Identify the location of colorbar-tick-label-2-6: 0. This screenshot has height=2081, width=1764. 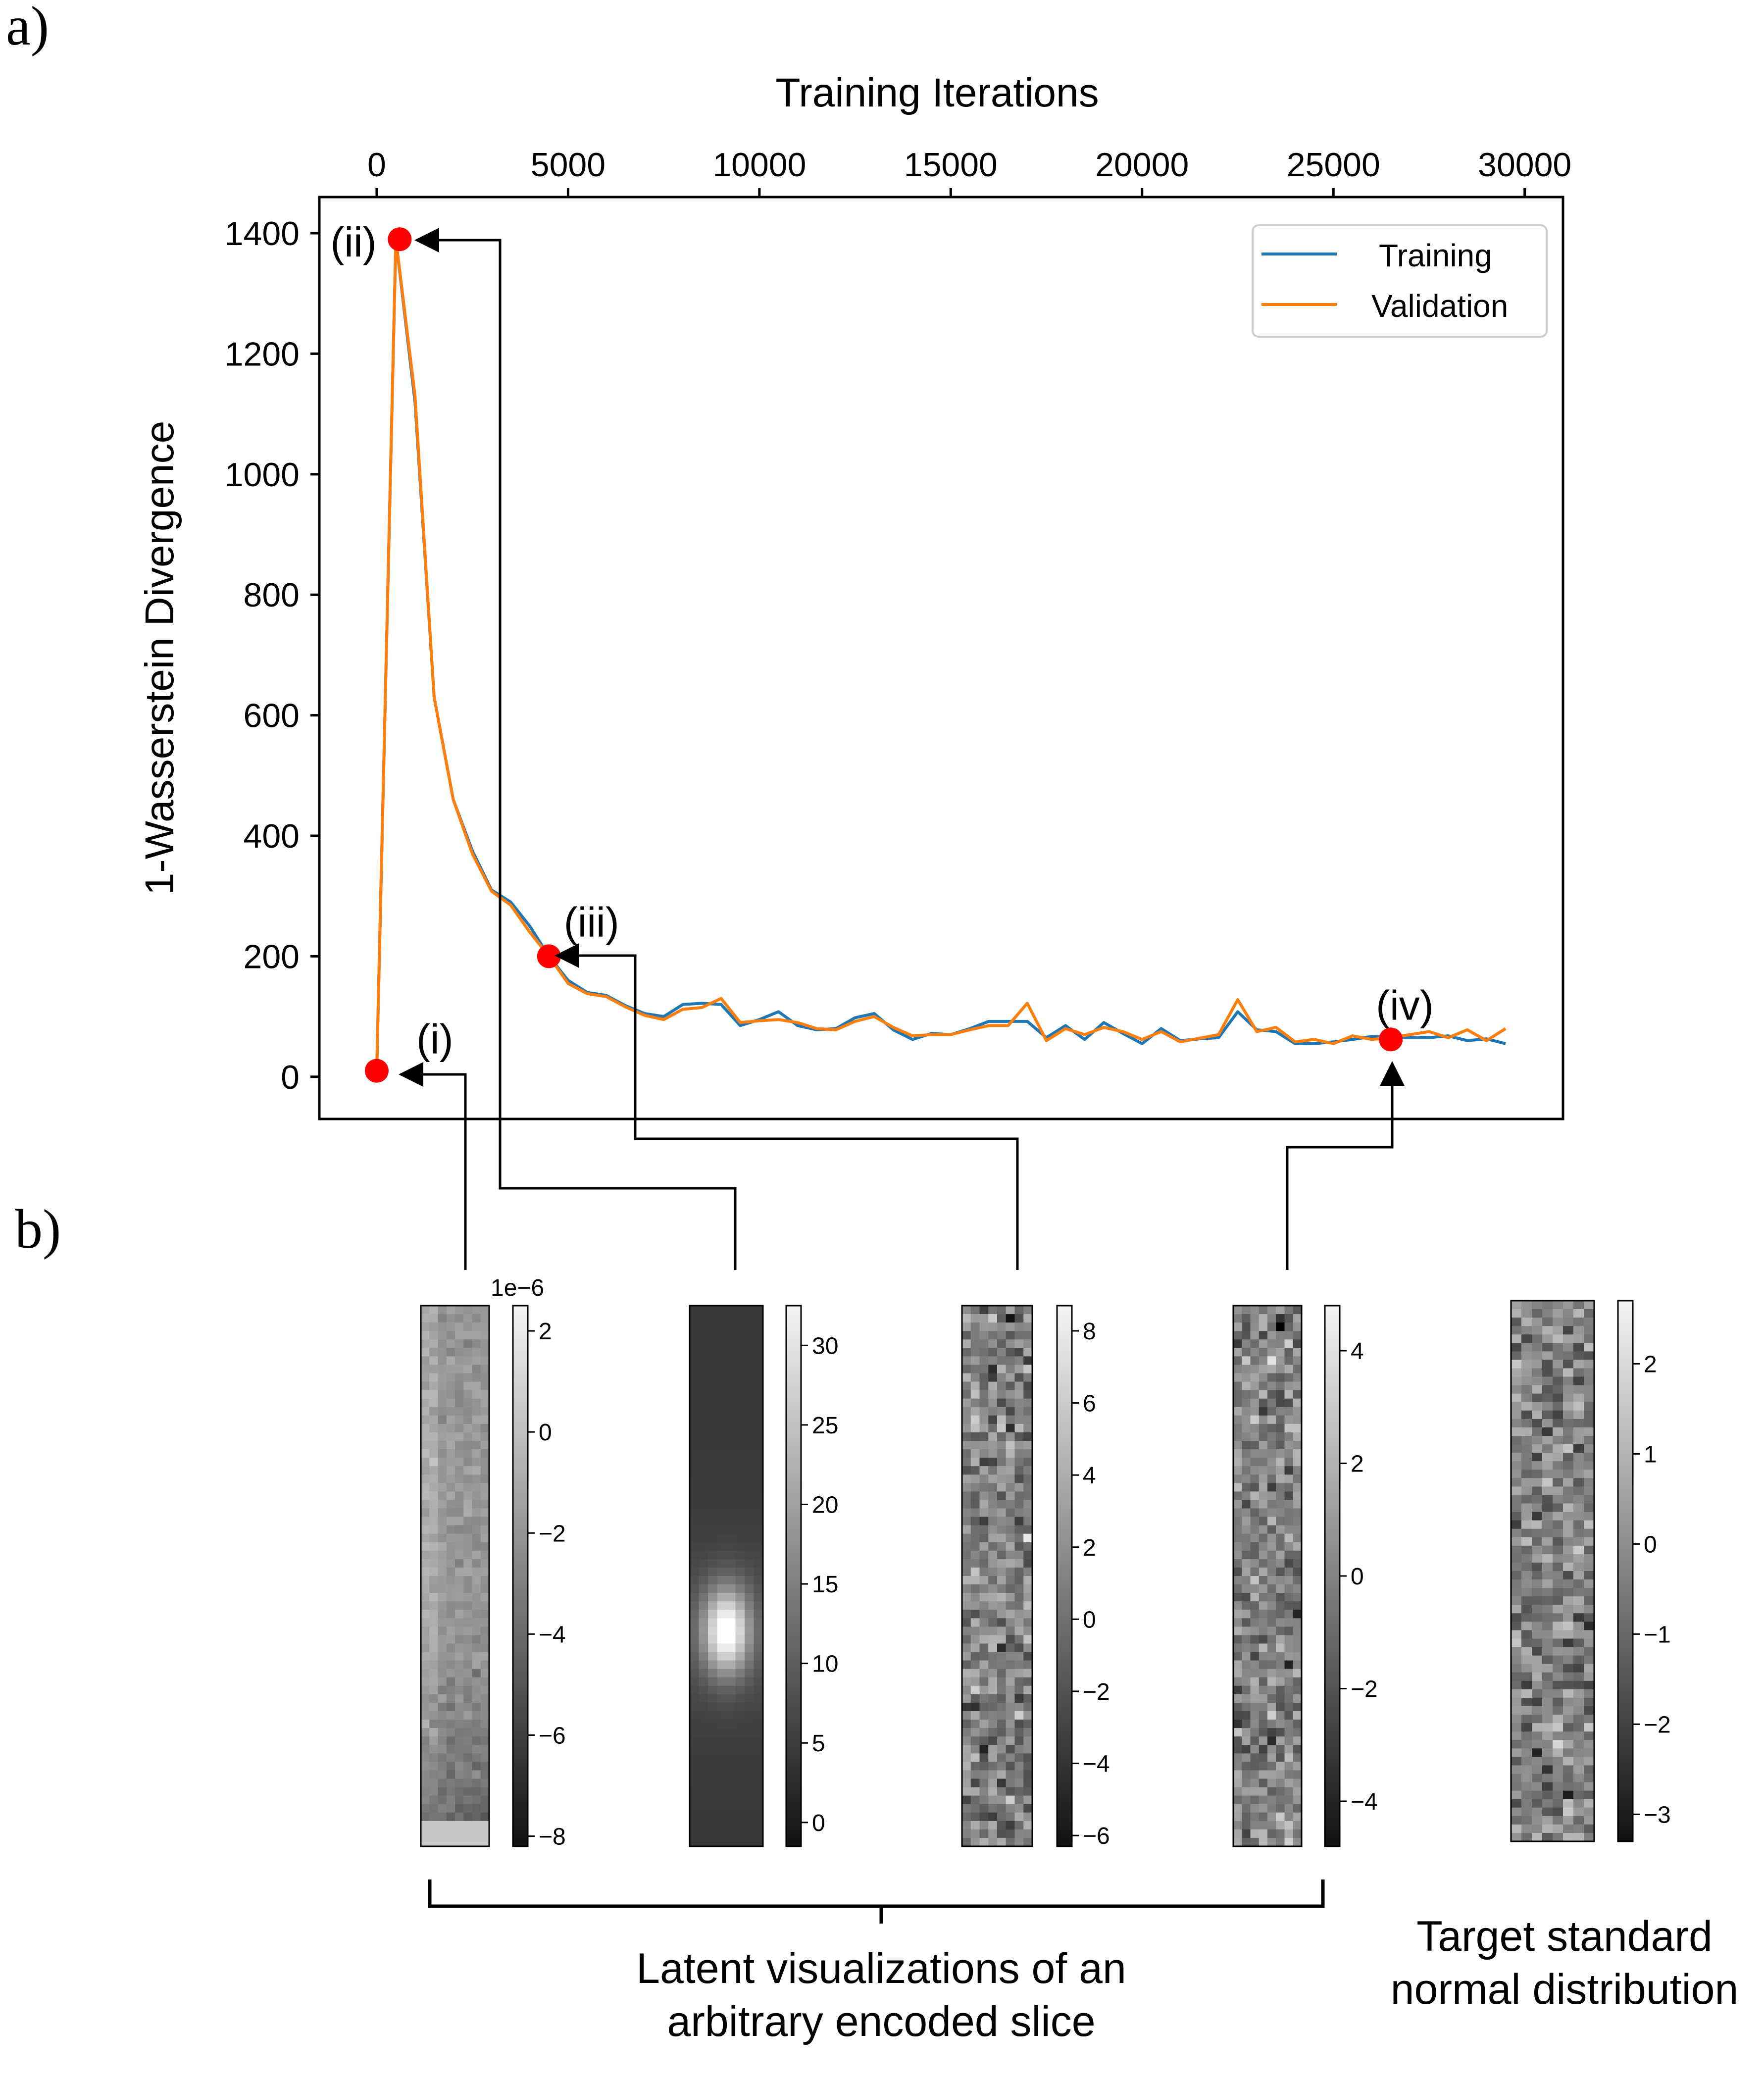
(818, 1823).